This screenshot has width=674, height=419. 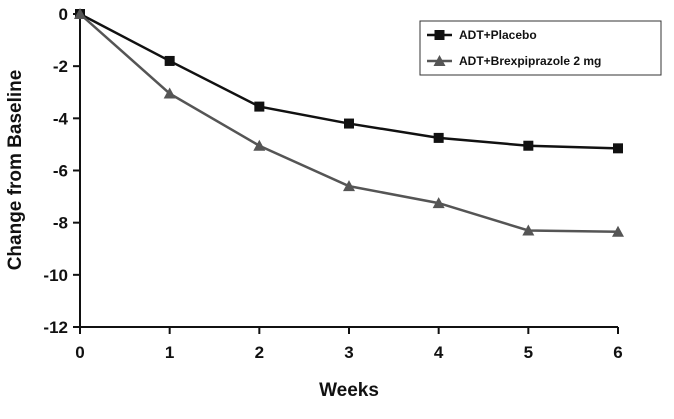 I want to click on legend-item-2: ADT+Brexpiprazole 2 mg, so click(x=514, y=61).